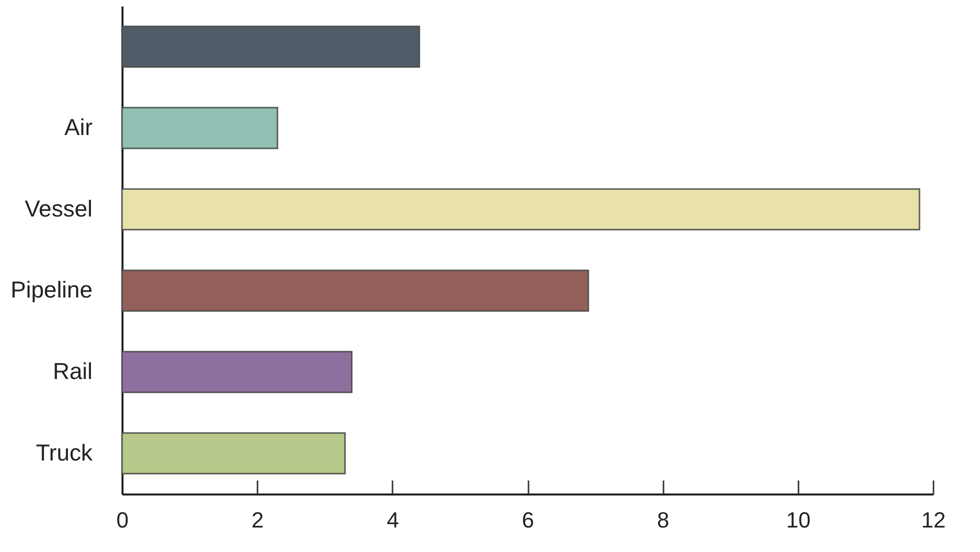 Image resolution: width=980 pixels, height=552 pixels. What do you see at coordinates (663, 520) in the screenshot?
I see `x-tick-label: 8` at bounding box center [663, 520].